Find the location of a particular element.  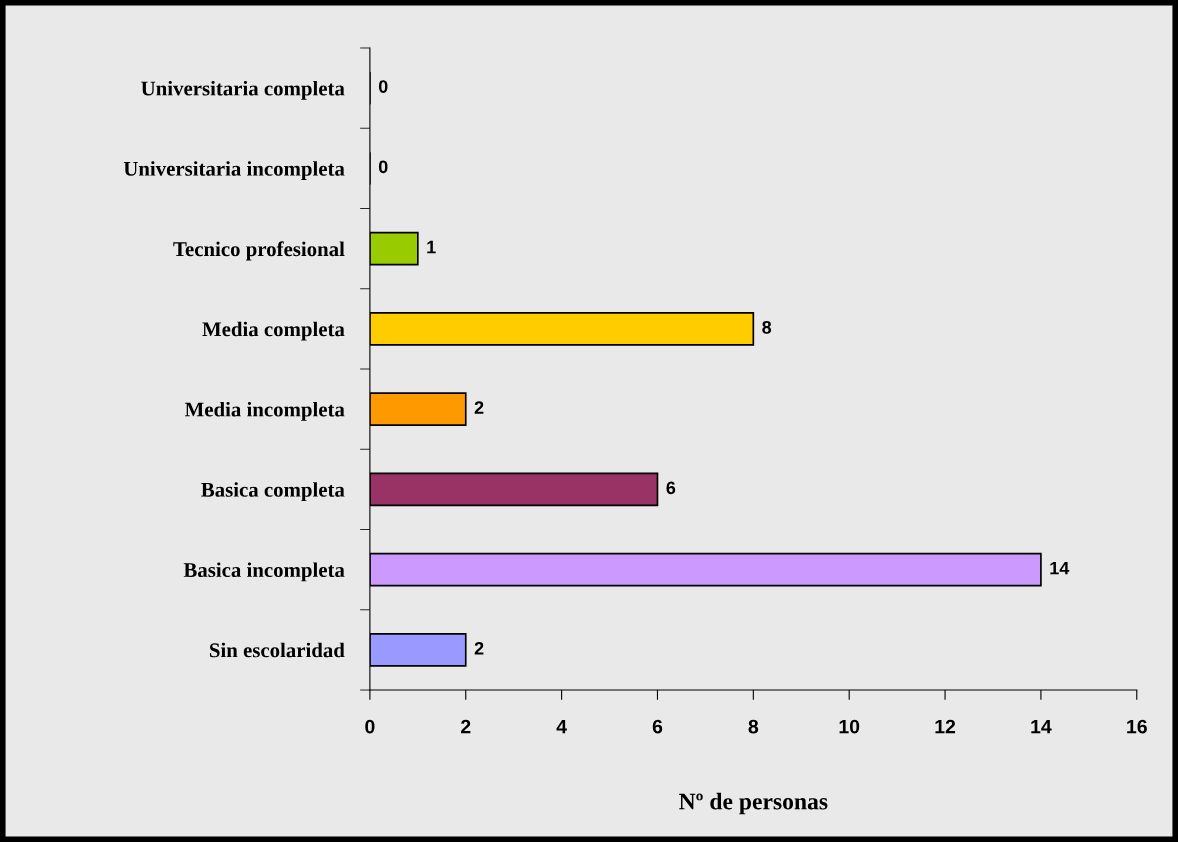

data-label: 14 is located at coordinates (1060, 568).